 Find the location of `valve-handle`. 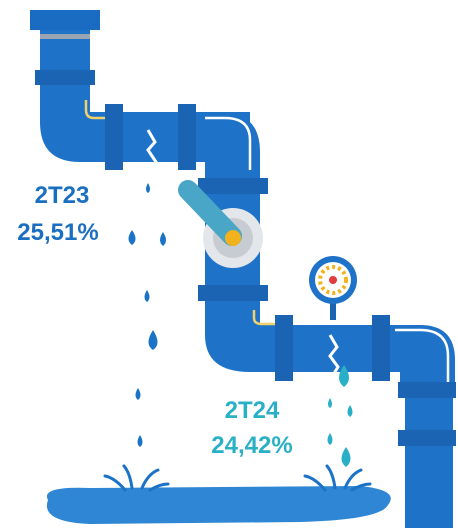

valve-handle is located at coordinates (210, 213).